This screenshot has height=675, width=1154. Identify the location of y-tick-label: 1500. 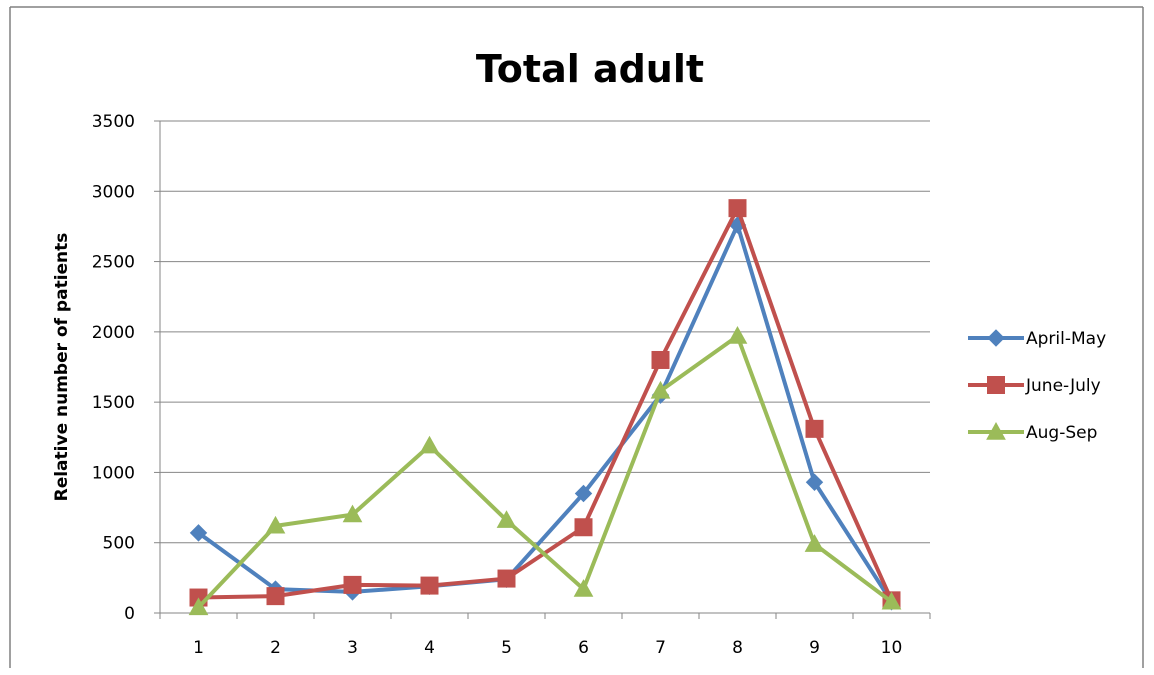
(113, 403).